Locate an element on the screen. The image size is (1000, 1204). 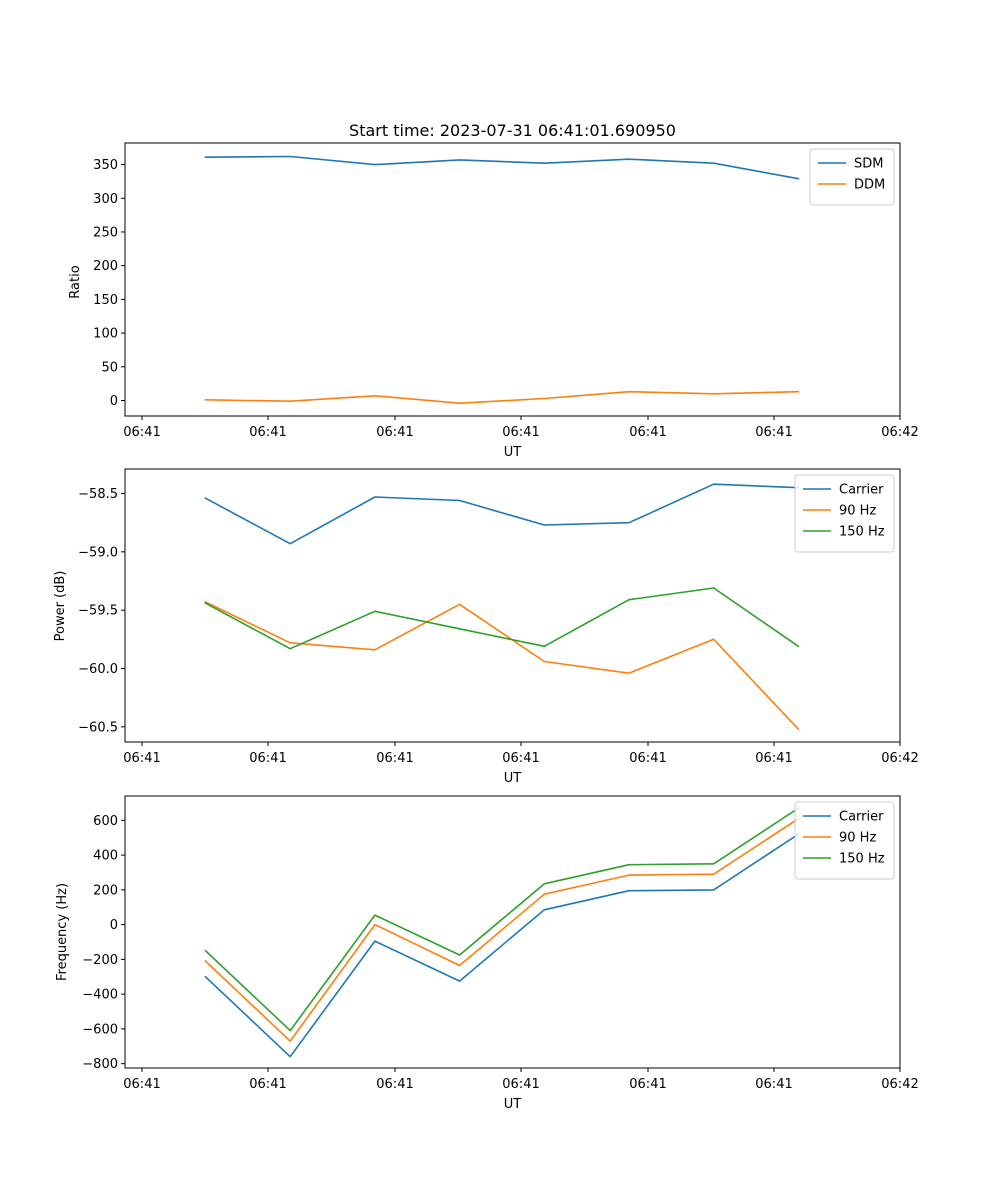
ratio-legend: SDM DDM is located at coordinates (852, 177).